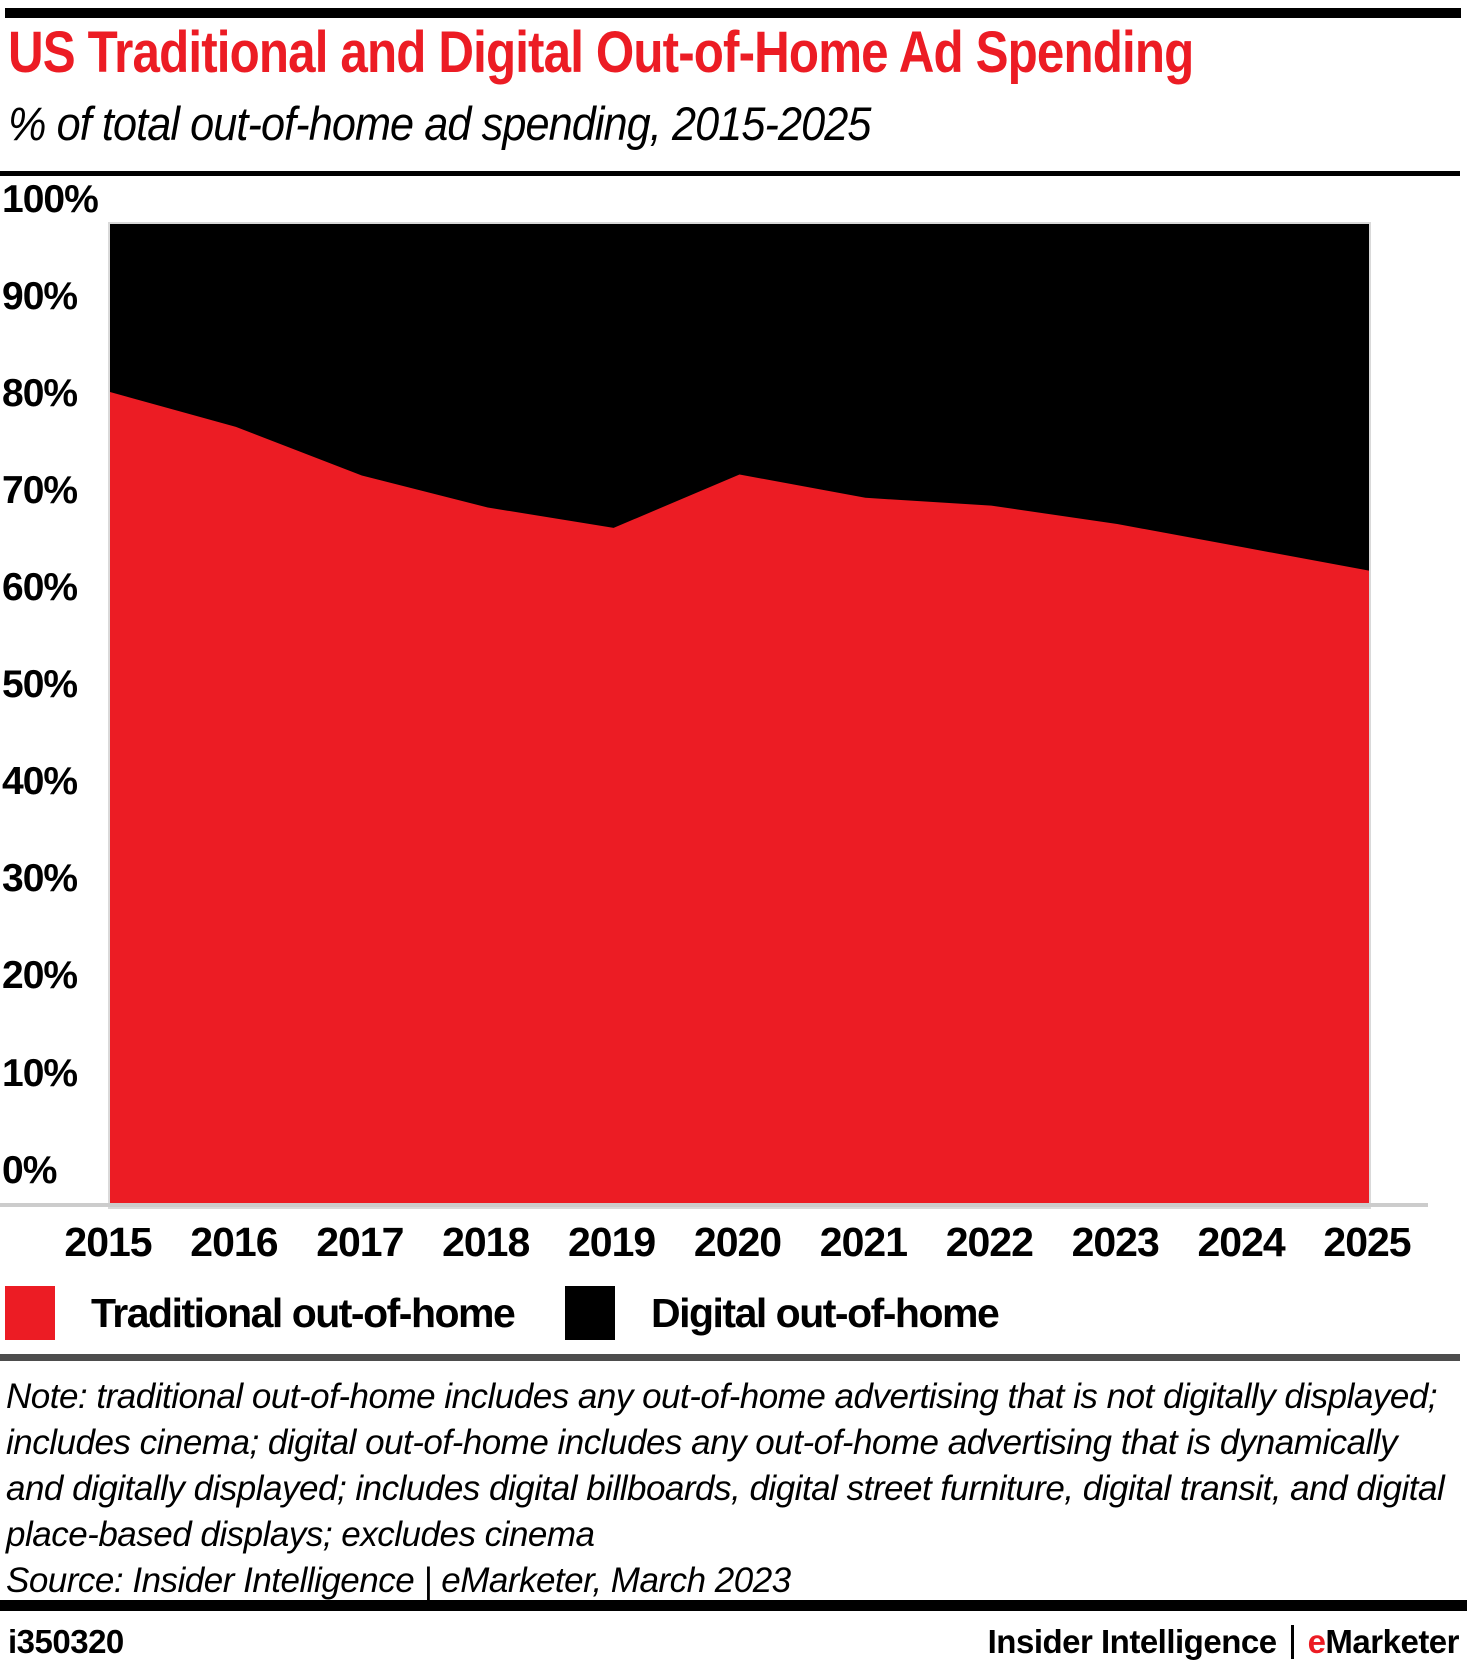 The height and width of the screenshot is (1673, 1467). What do you see at coordinates (1316, 1641) in the screenshot?
I see `brand-emarketer-e: e` at bounding box center [1316, 1641].